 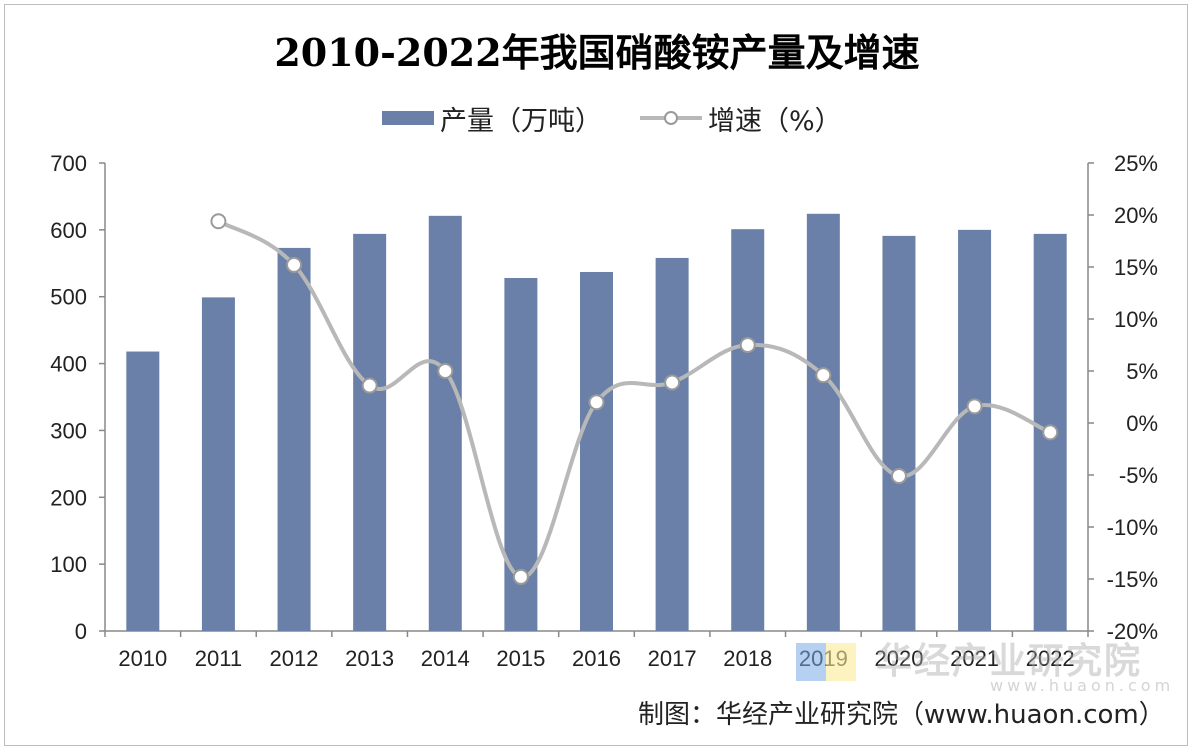 What do you see at coordinates (823, 422) in the screenshot?
I see `bar-production-2019` at bounding box center [823, 422].